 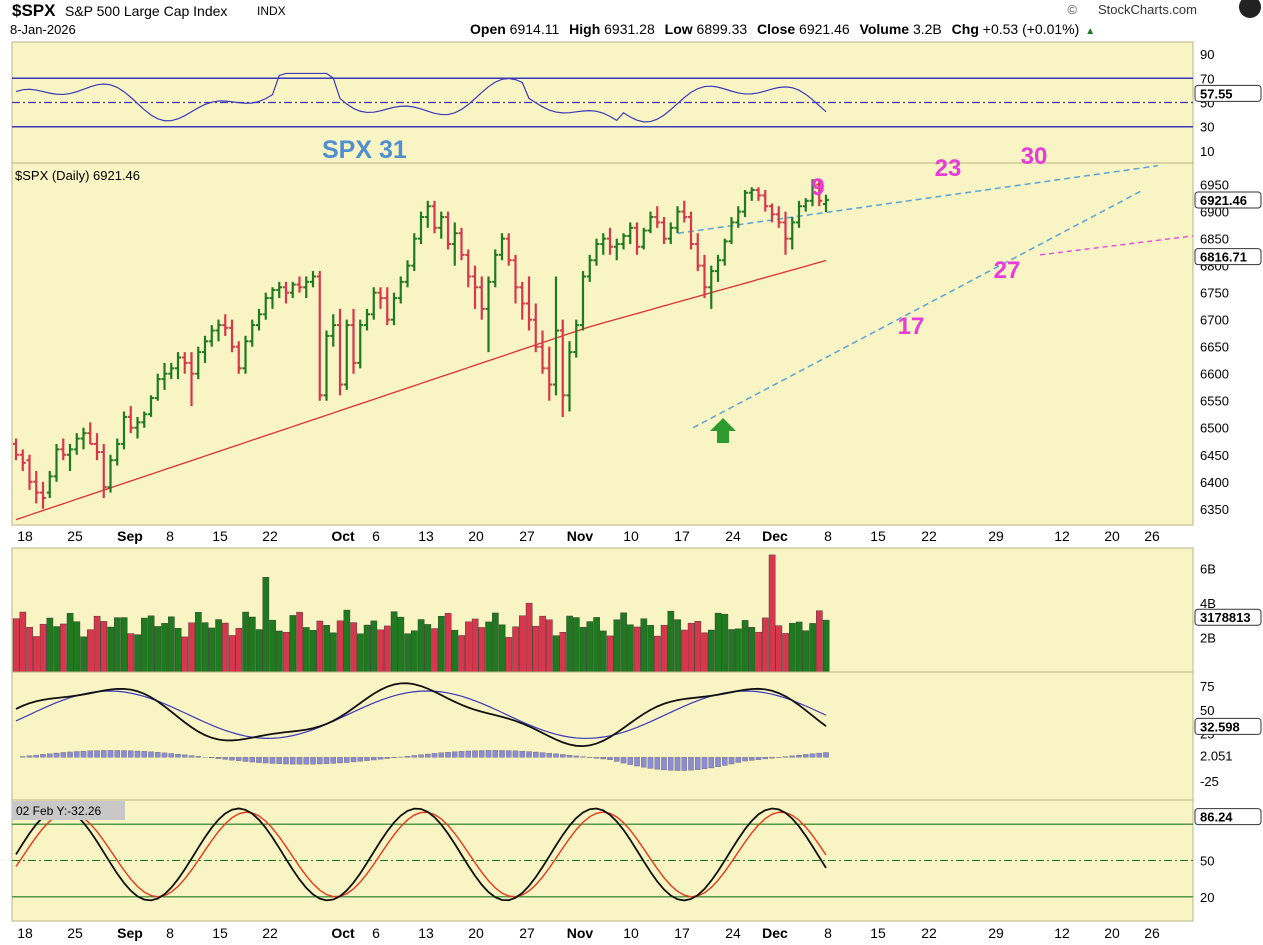 I want to click on last-price-value-box, so click(x=1228, y=200).